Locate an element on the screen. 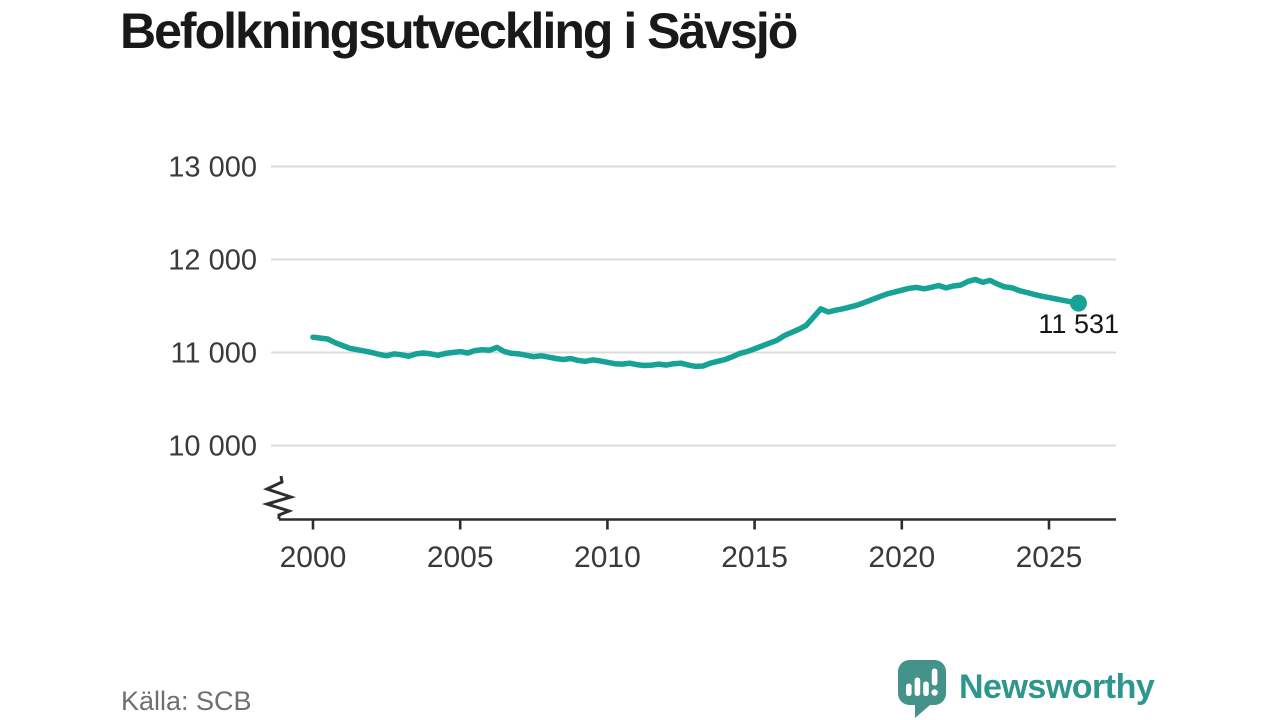 This screenshot has height=720, width=1280. population-line-series is located at coordinates (696, 323).